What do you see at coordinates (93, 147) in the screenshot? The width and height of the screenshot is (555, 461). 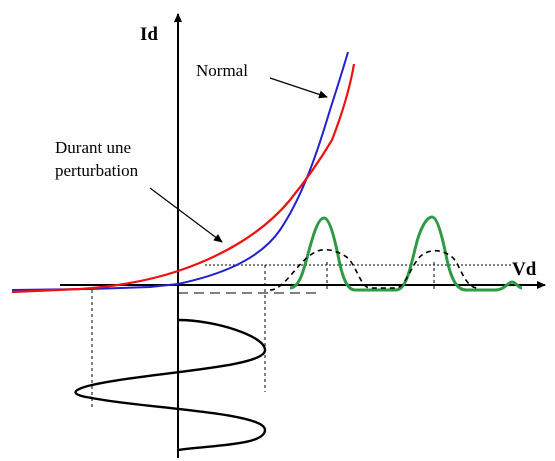 I see `perturbation-label-line1: Durant une` at bounding box center [93, 147].